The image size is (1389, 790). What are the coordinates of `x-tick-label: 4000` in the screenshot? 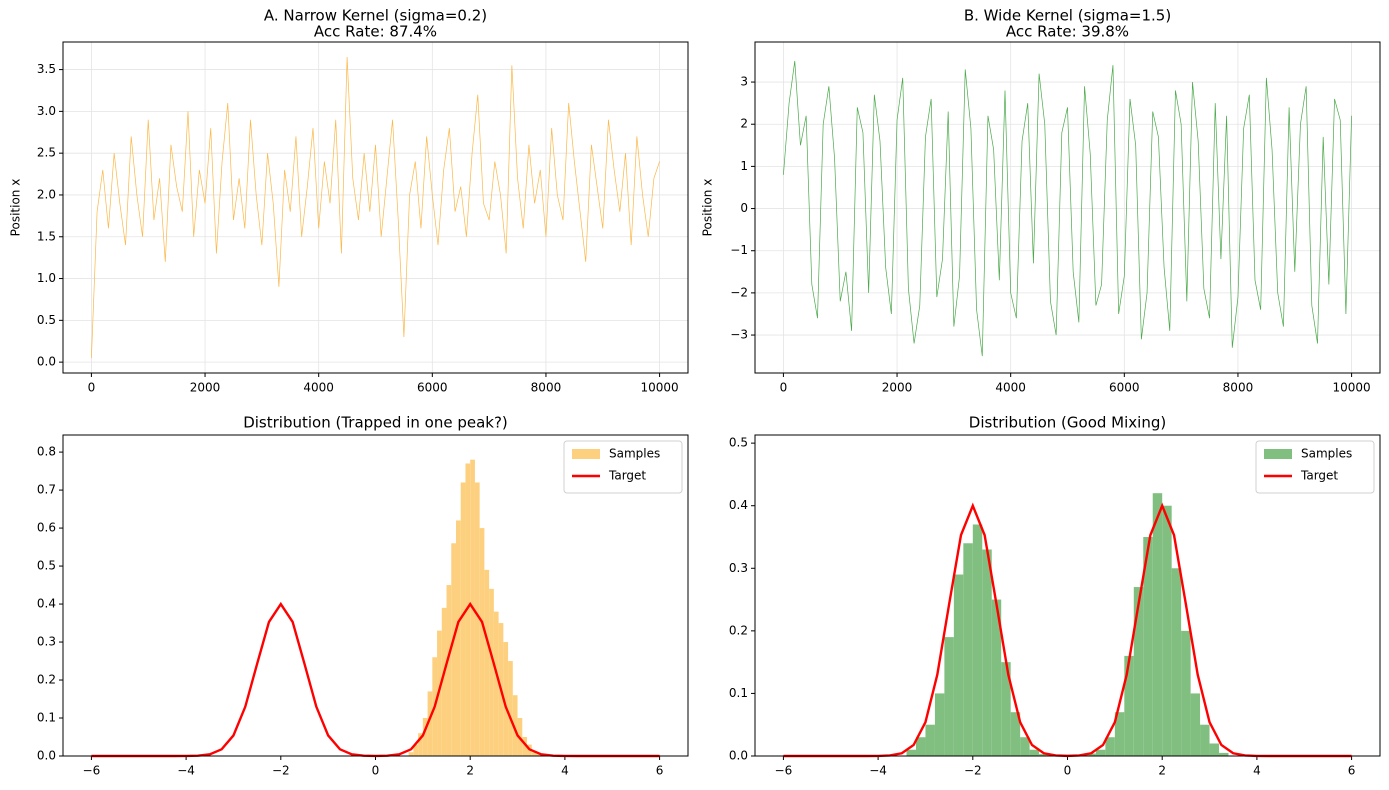 It's located at (1010, 388).